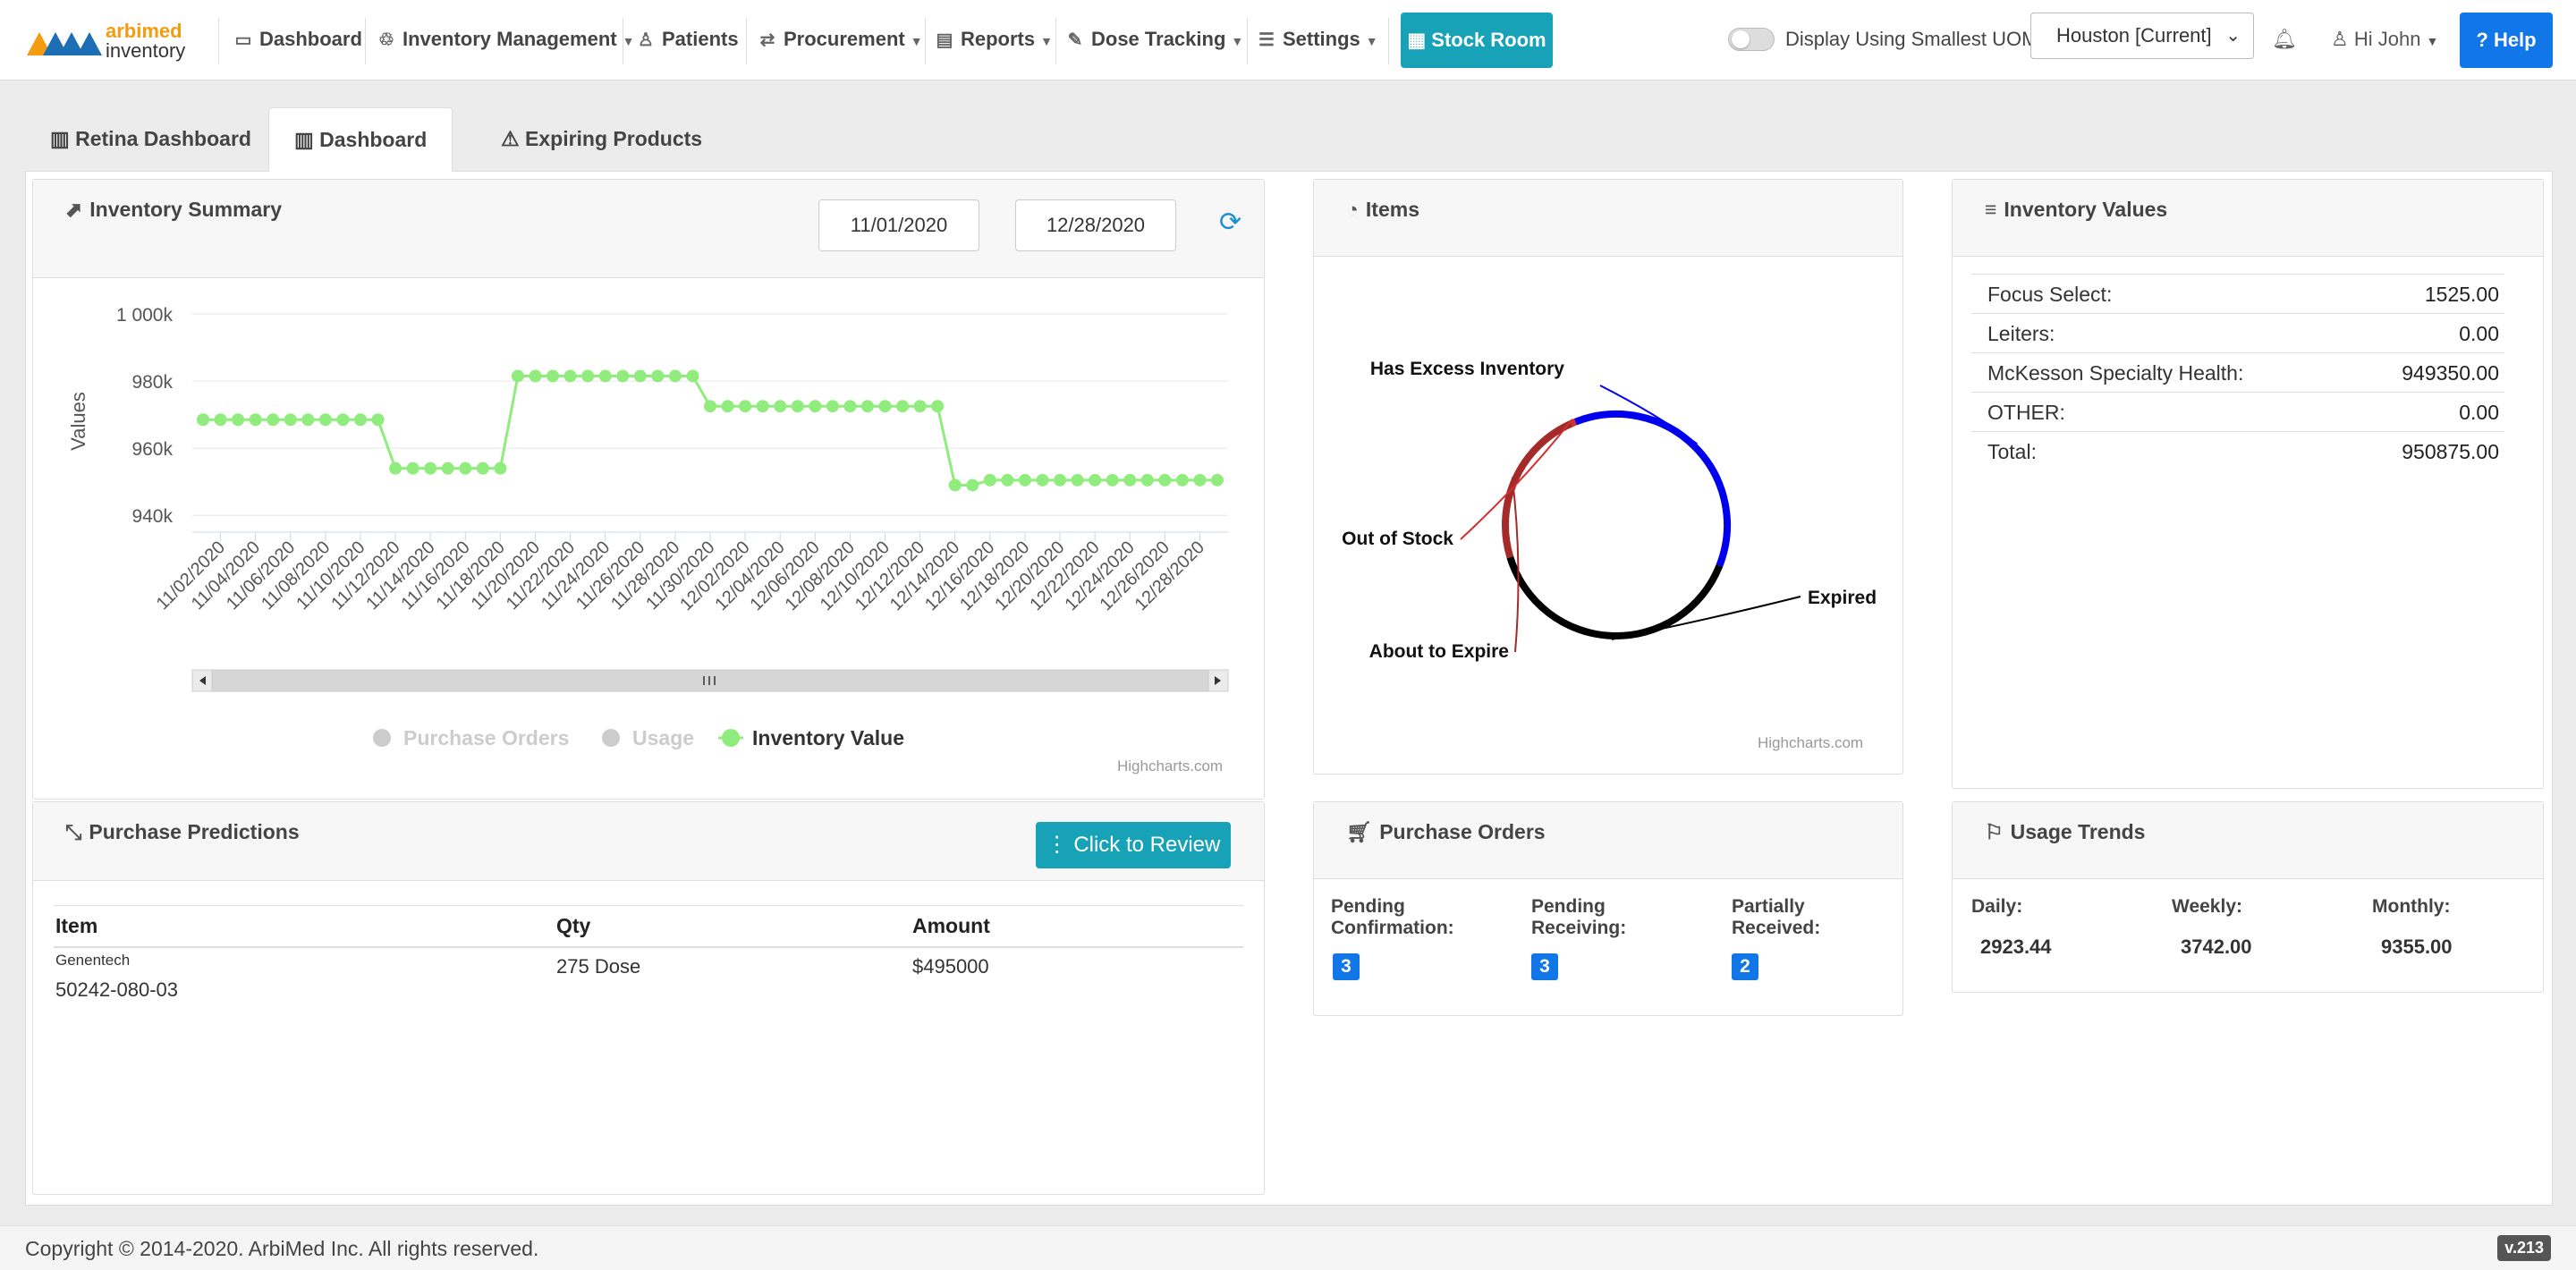 The width and height of the screenshot is (2576, 1270). I want to click on bell-icon: 🔔︎, so click(2284, 39).